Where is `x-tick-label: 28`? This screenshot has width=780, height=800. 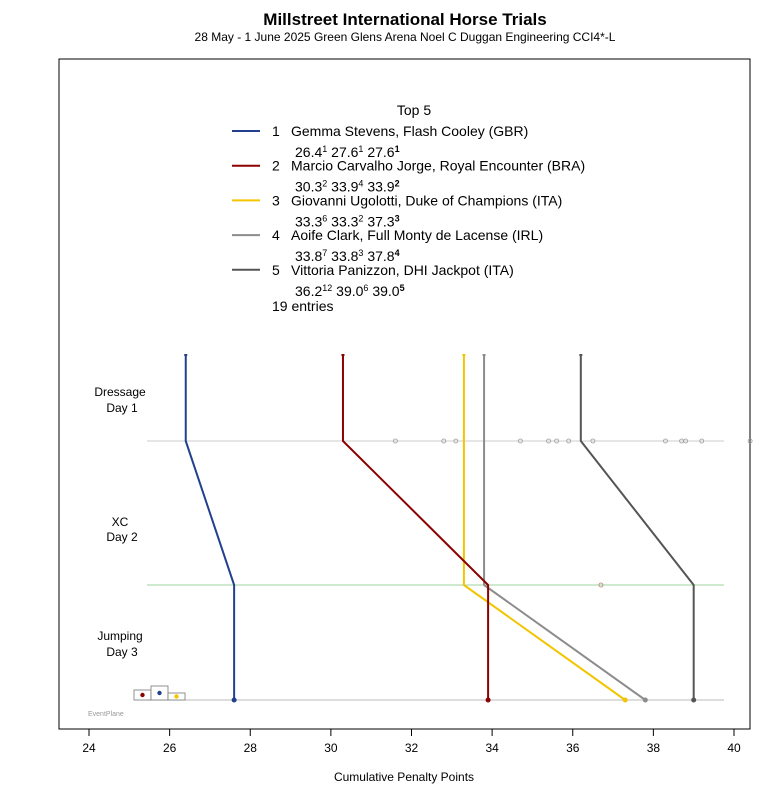
x-tick-label: 28 is located at coordinates (251, 748).